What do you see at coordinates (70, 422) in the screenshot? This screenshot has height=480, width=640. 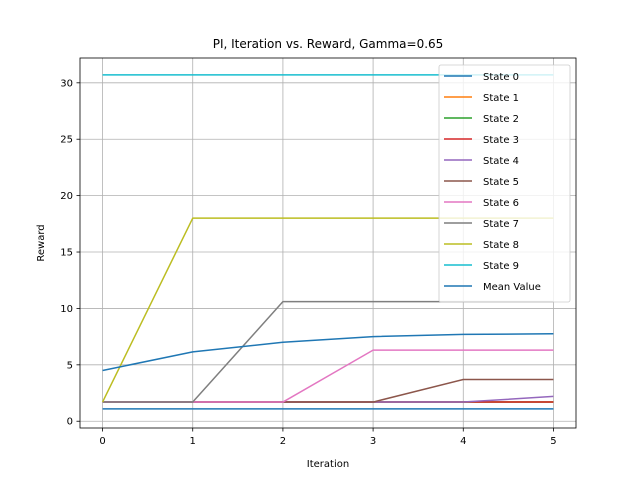 I see `y-tick-label: 0` at bounding box center [70, 422].